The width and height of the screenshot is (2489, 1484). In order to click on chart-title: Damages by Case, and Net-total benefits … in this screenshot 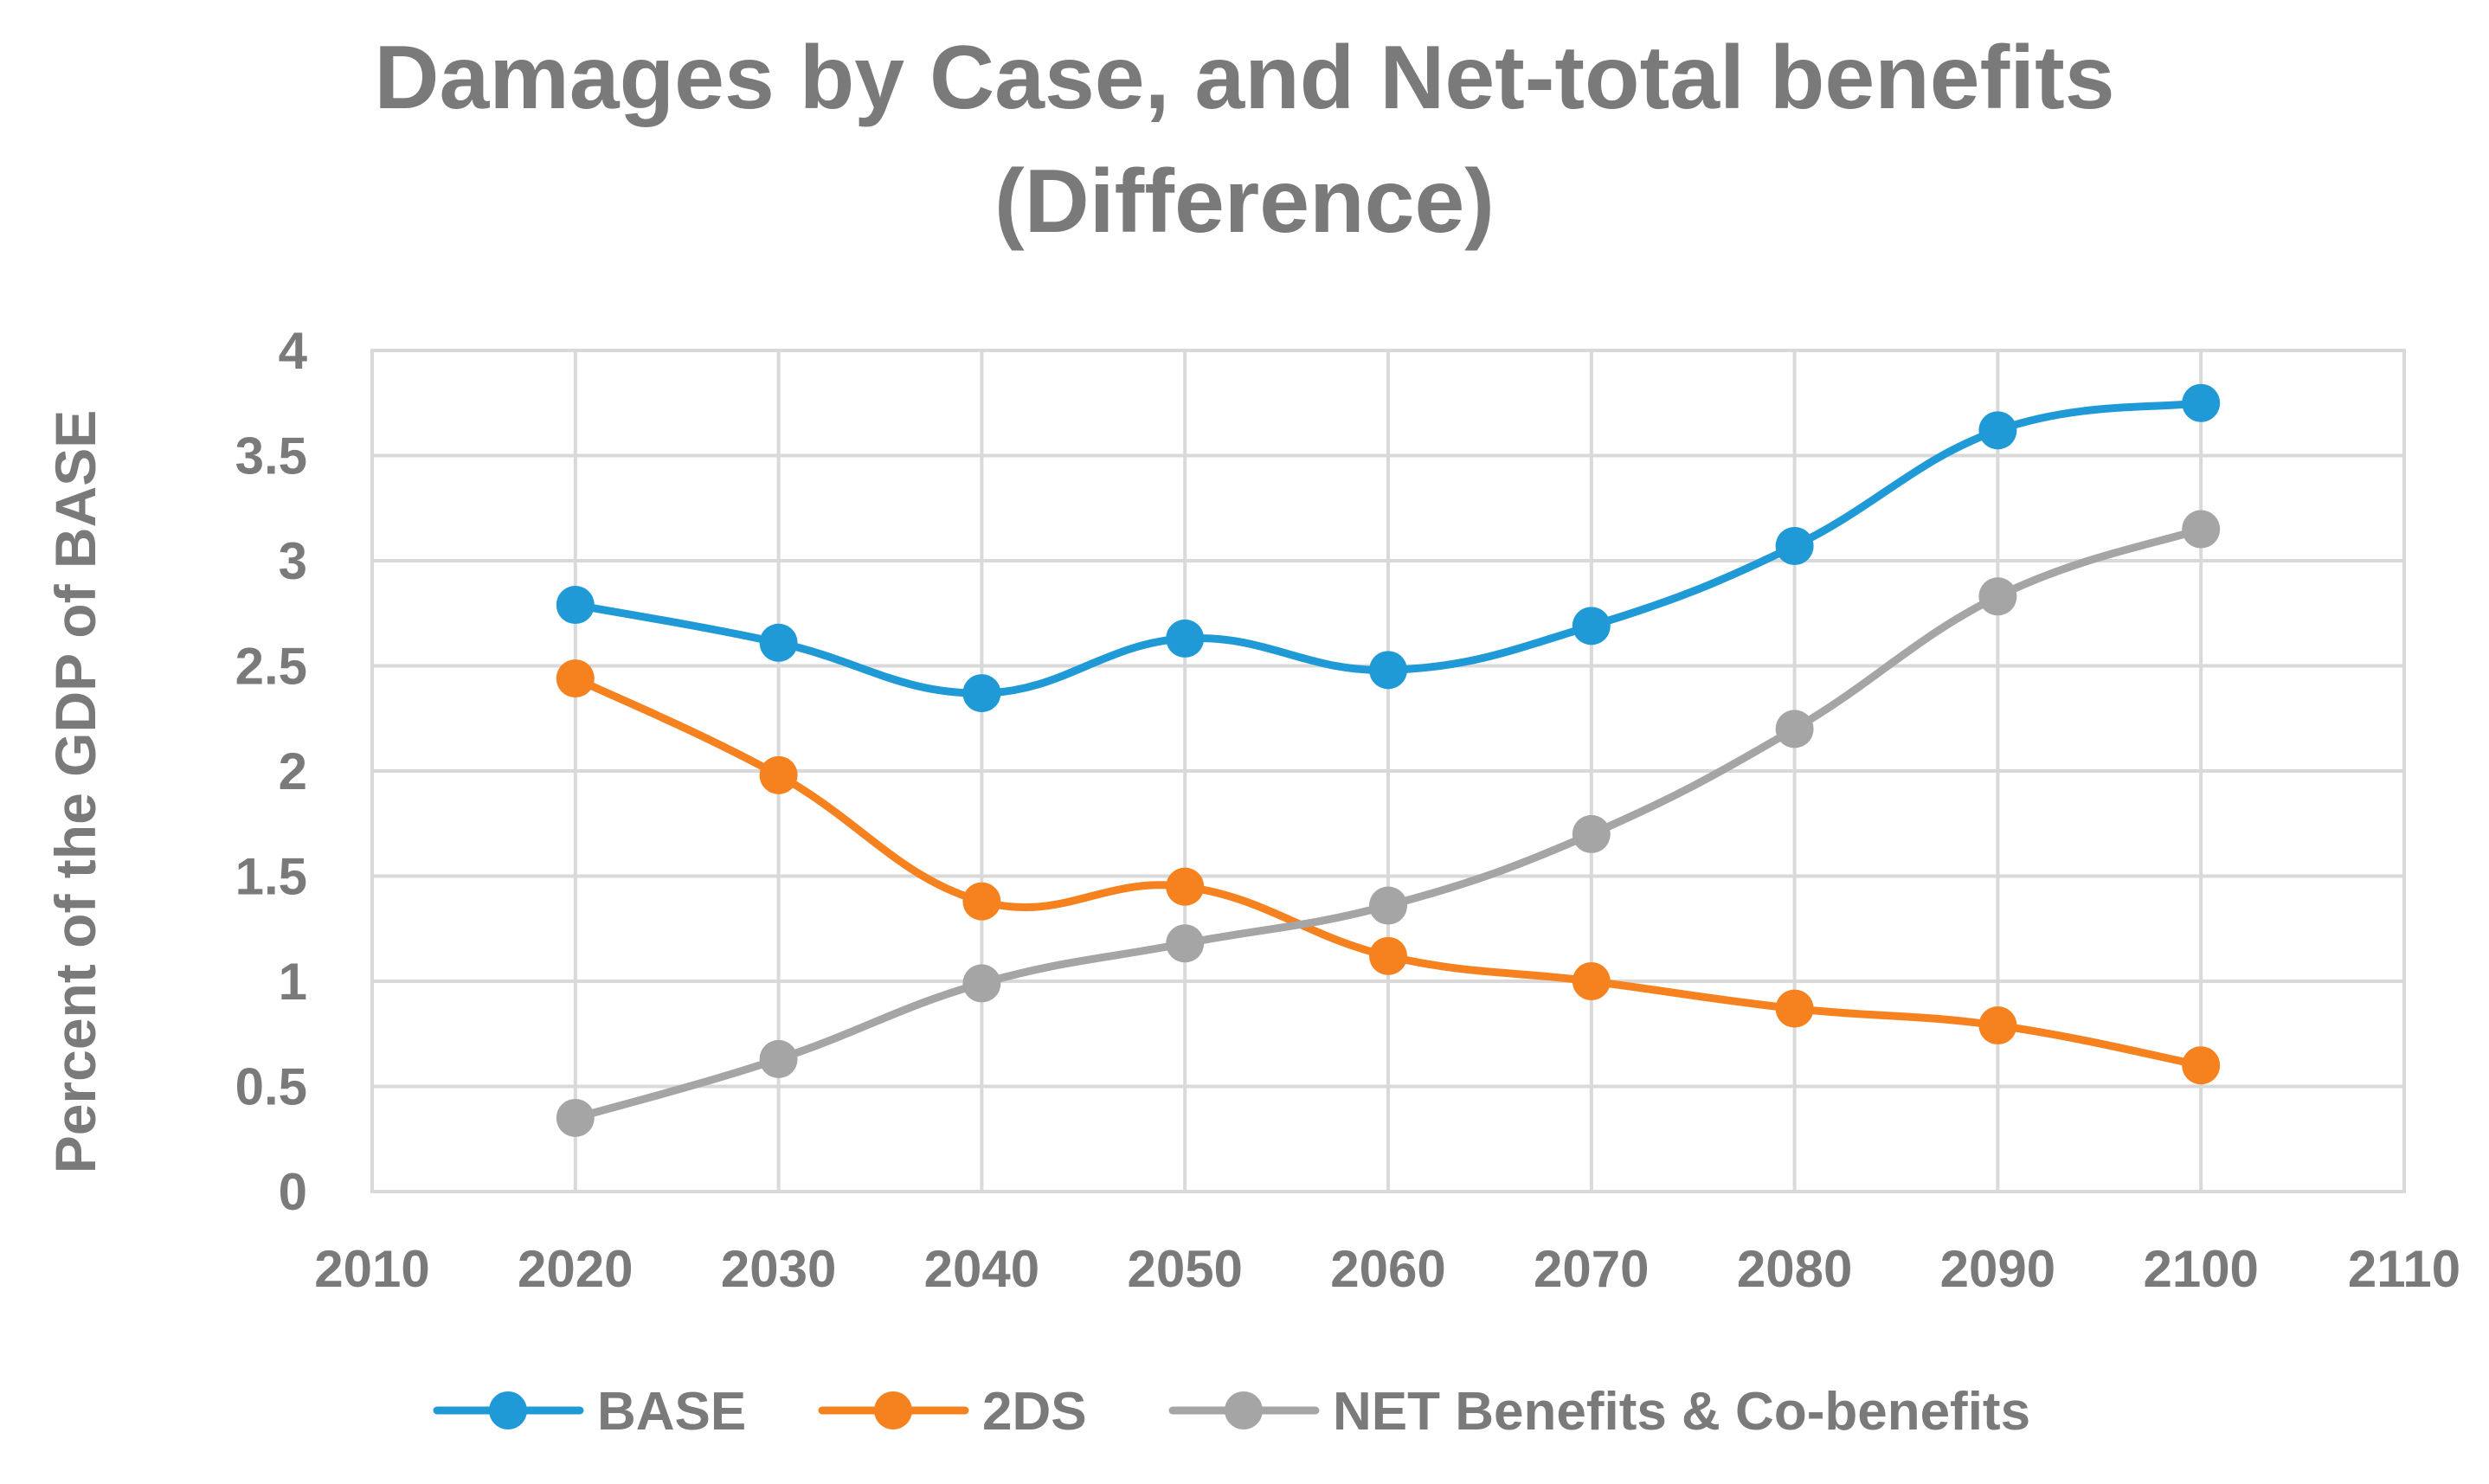, I will do `click(1244, 140)`.